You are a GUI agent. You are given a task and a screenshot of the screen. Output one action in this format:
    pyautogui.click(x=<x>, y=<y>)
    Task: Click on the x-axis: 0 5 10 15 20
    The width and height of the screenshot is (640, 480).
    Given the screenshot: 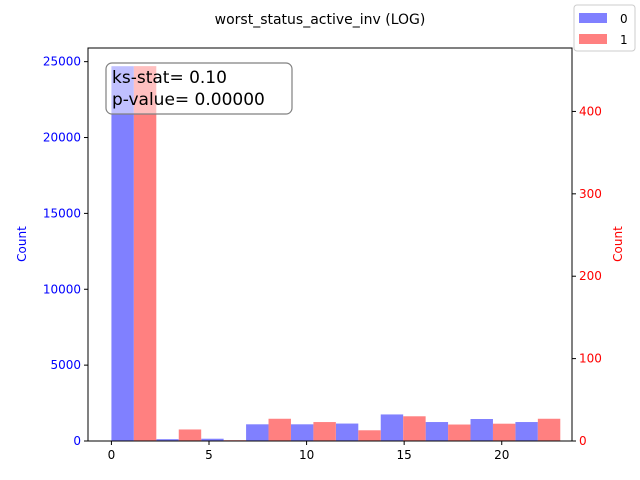 What is the action you would take?
    pyautogui.click(x=308, y=451)
    